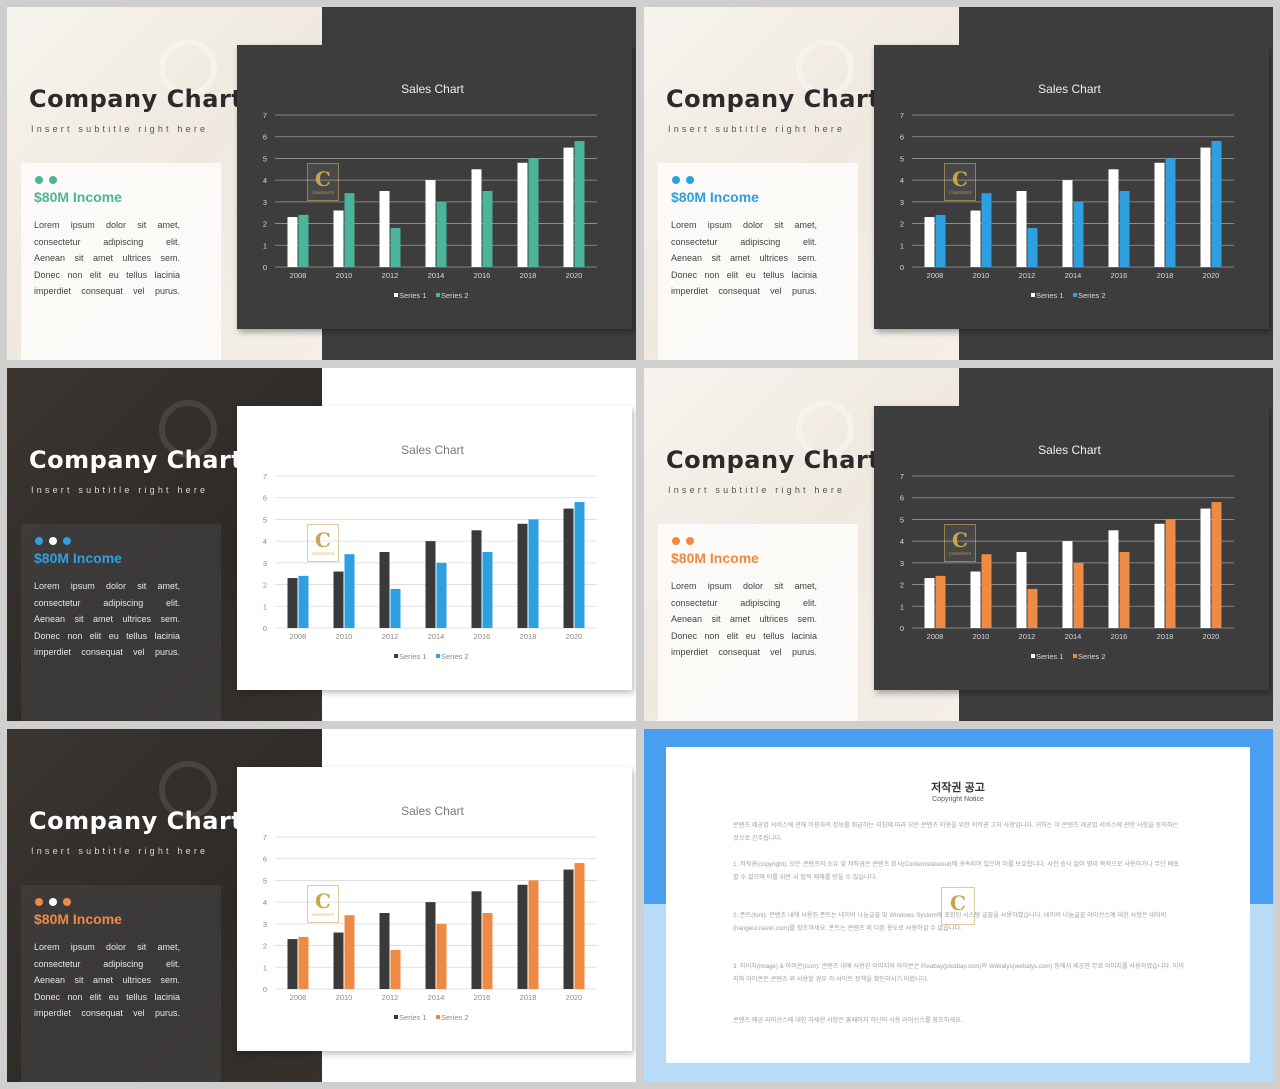 The width and height of the screenshot is (1280, 1089). Describe the element at coordinates (482, 636) in the screenshot. I see `x-tick-label: 2016` at that location.